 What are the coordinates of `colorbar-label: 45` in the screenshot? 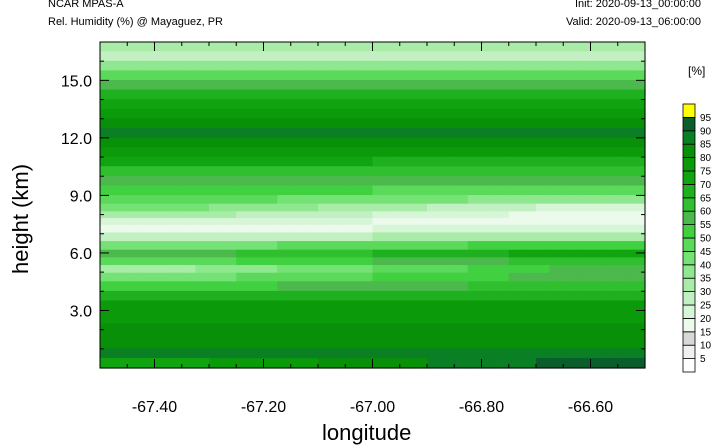 It's located at (706, 252).